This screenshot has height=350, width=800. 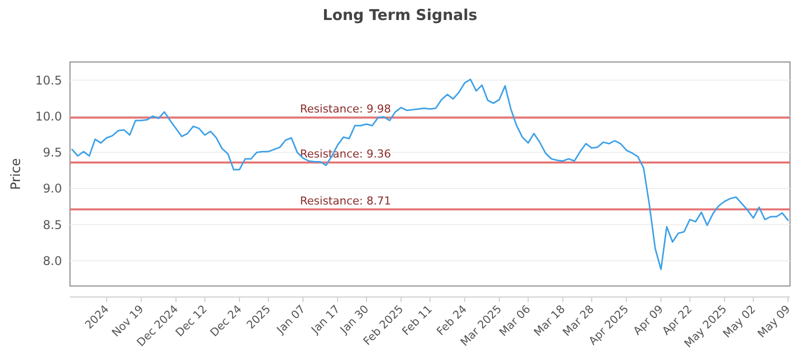 What do you see at coordinates (345, 109) in the screenshot?
I see `ref-line-label: Resistance: 9.98` at bounding box center [345, 109].